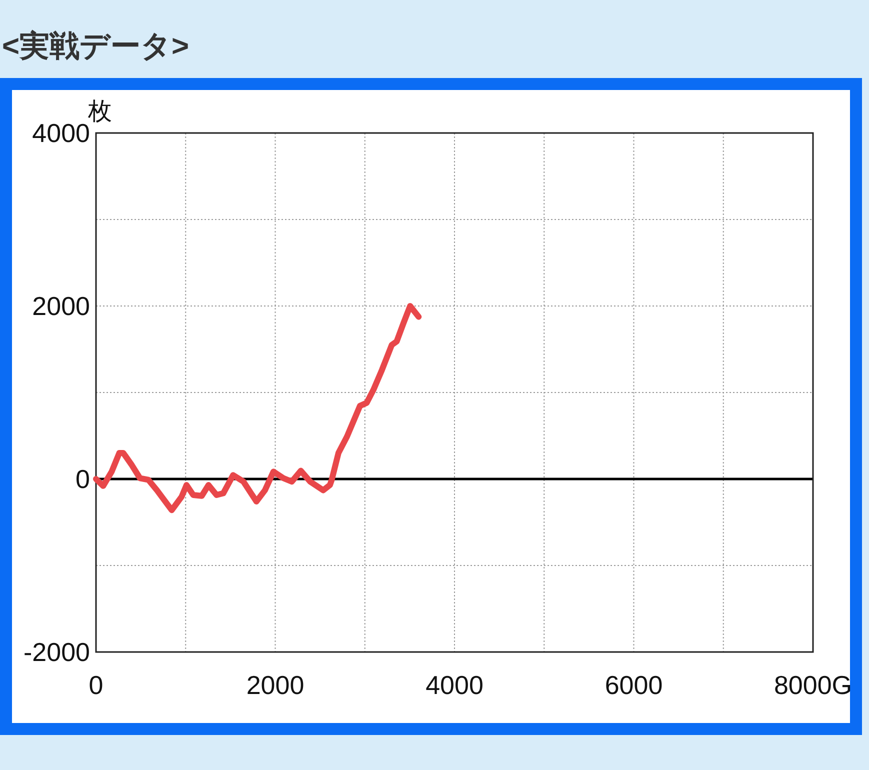 The width and height of the screenshot is (869, 770). What do you see at coordinates (813, 685) in the screenshot?
I see `x-tick-label: 8000G` at bounding box center [813, 685].